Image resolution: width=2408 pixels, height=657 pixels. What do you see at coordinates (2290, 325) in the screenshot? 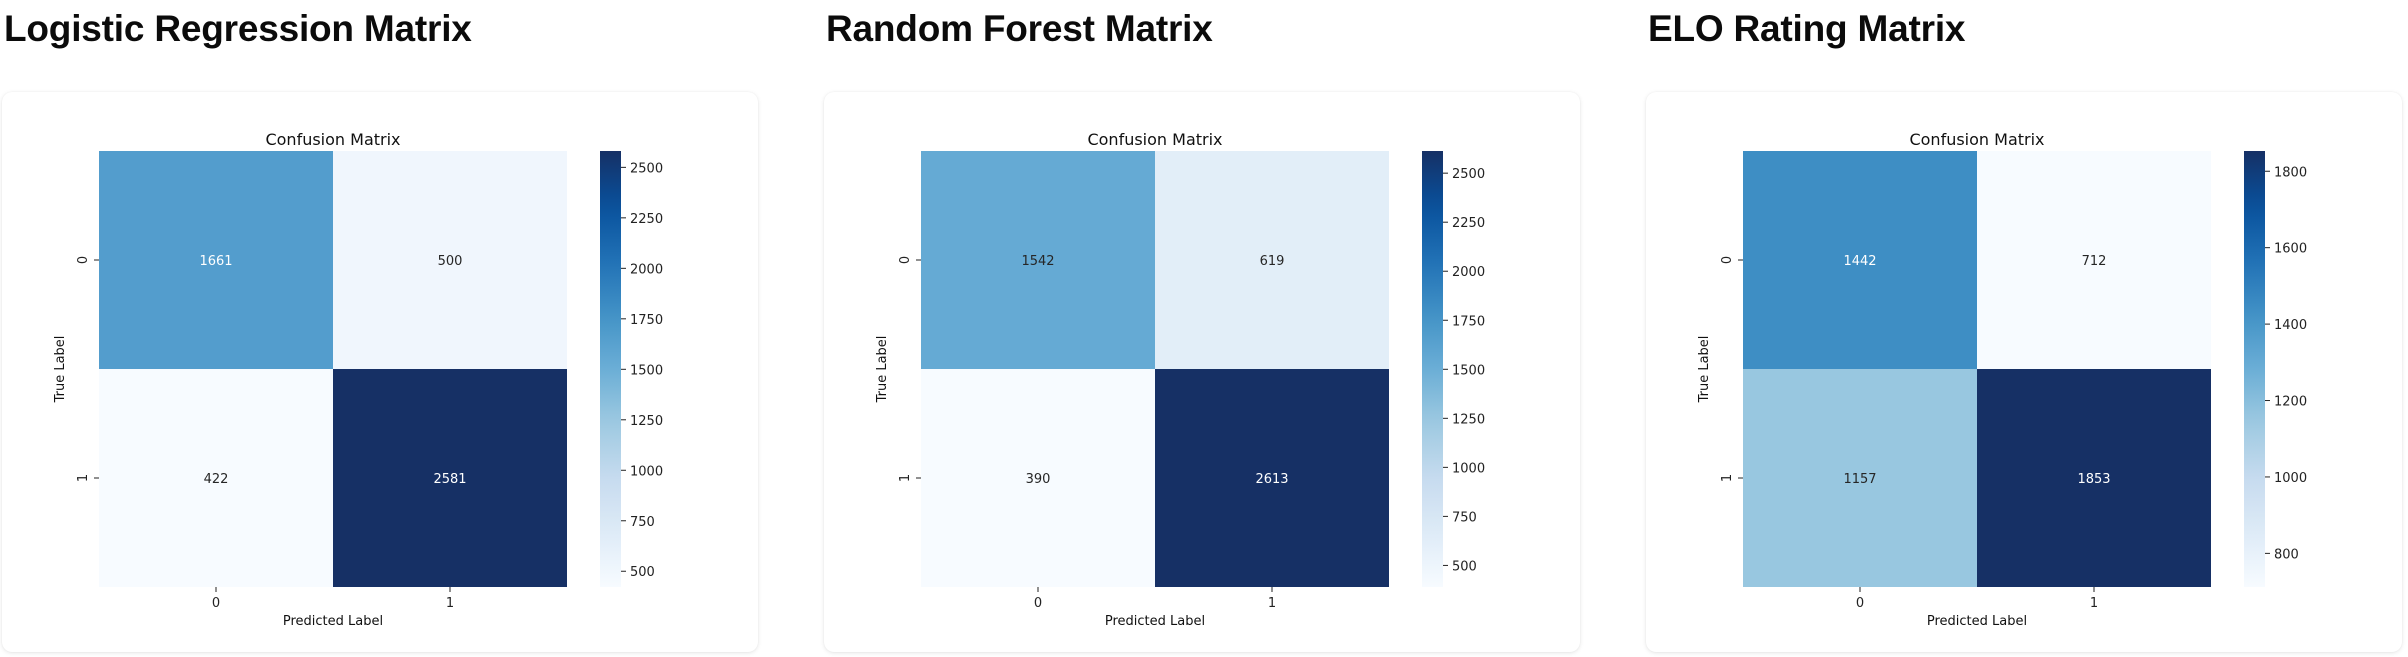
I see `colorbar-tick-label: 1400` at bounding box center [2290, 325].